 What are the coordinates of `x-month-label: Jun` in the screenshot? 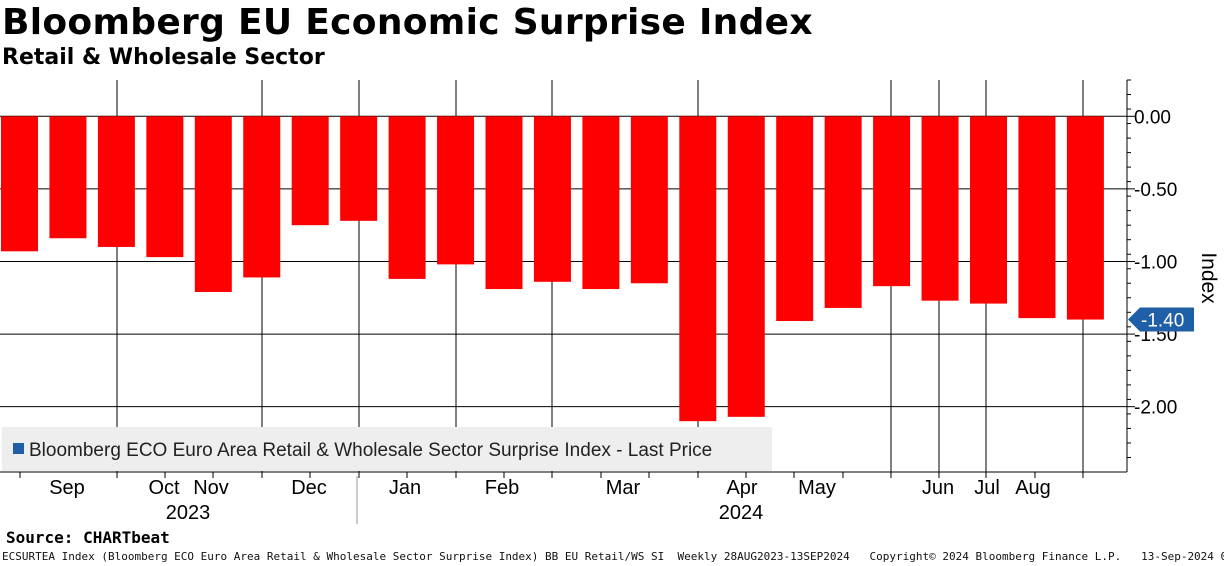 It's located at (938, 488).